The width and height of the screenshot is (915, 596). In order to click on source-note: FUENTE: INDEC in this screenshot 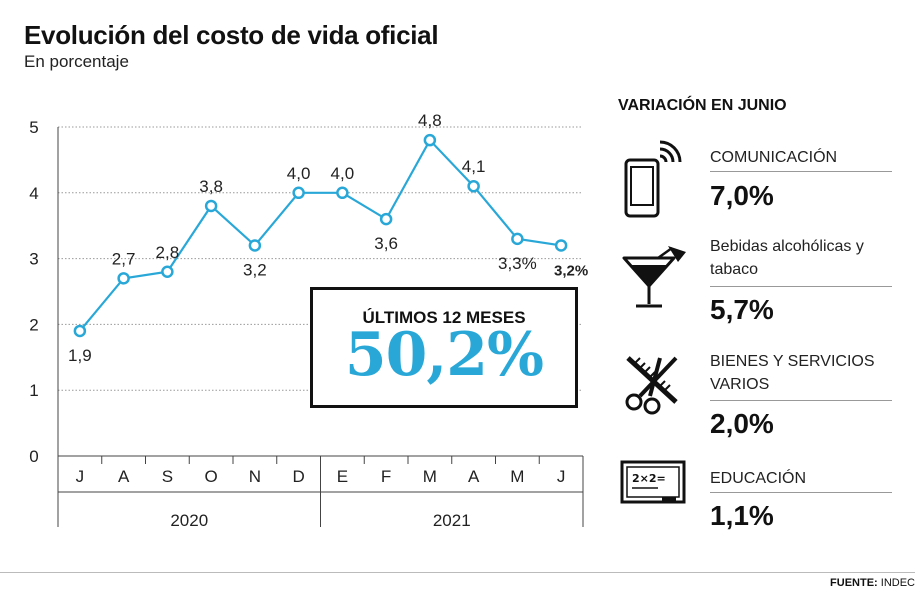, I will do `click(872, 583)`.